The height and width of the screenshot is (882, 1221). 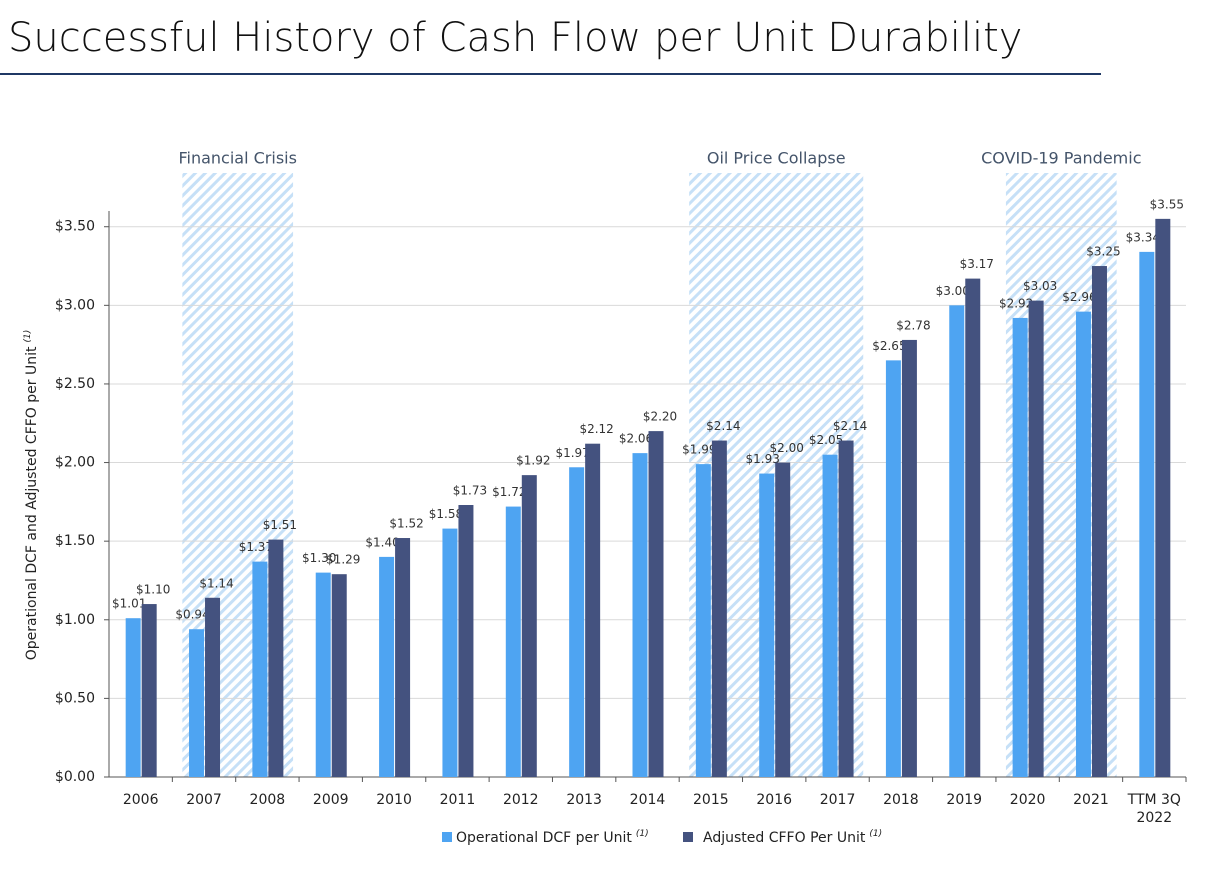 I want to click on value-label: $2.20, so click(x=660, y=417).